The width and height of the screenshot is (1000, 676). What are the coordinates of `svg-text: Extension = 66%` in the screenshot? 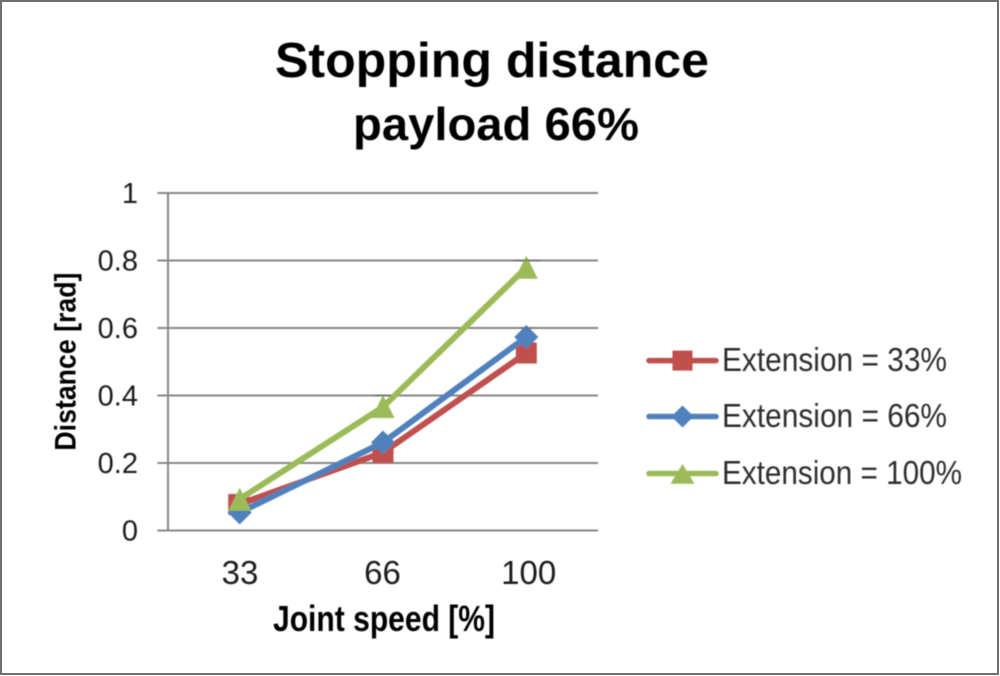 It's located at (834, 415).